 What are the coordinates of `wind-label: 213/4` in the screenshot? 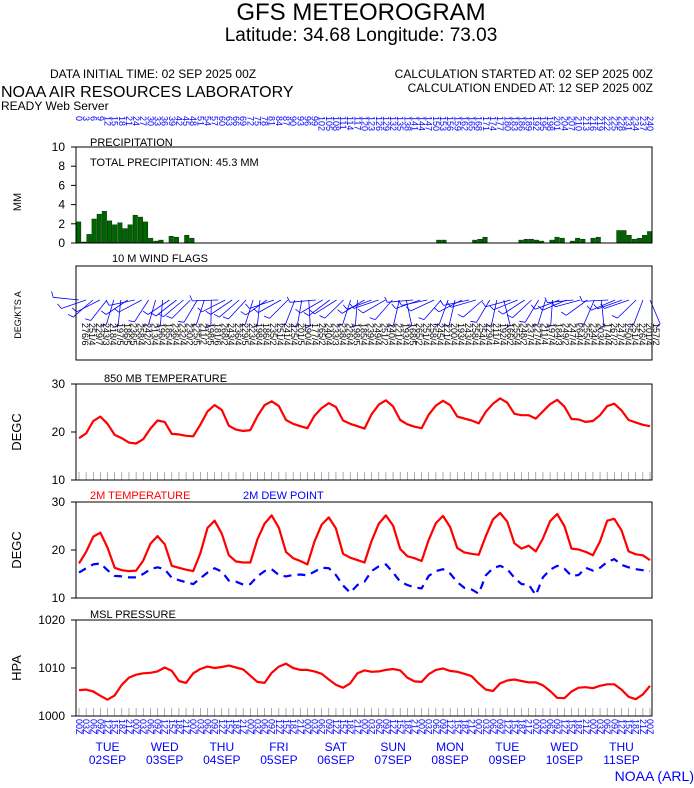 It's located at (155, 334).